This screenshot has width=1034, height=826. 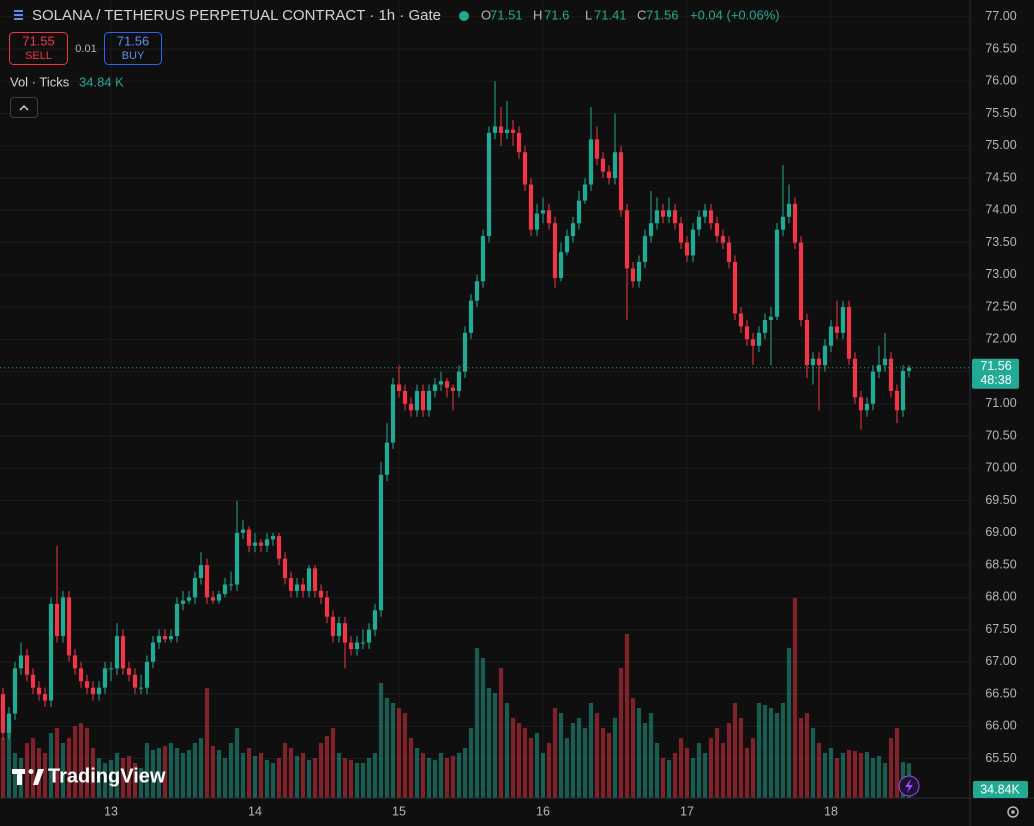 What do you see at coordinates (995, 380) in the screenshot?
I see `countdown: 48:38` at bounding box center [995, 380].